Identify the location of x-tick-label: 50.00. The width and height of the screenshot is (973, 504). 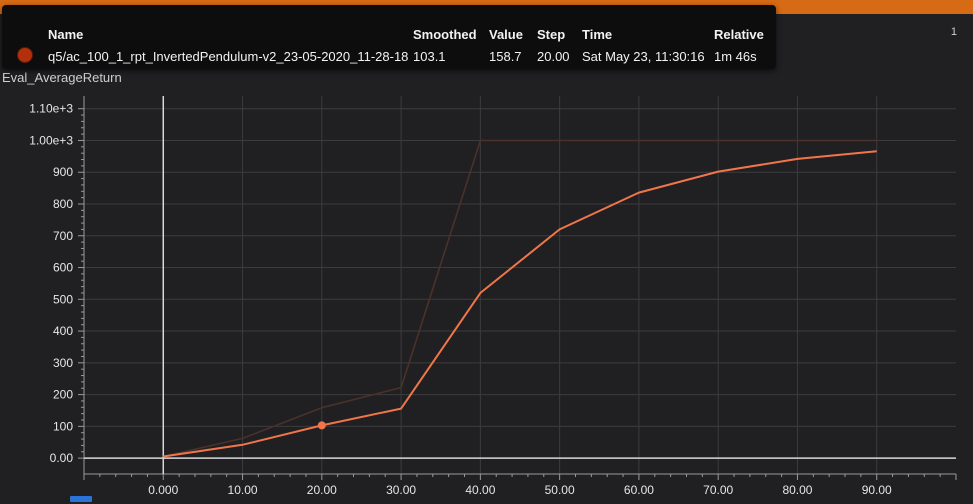
(560, 490).